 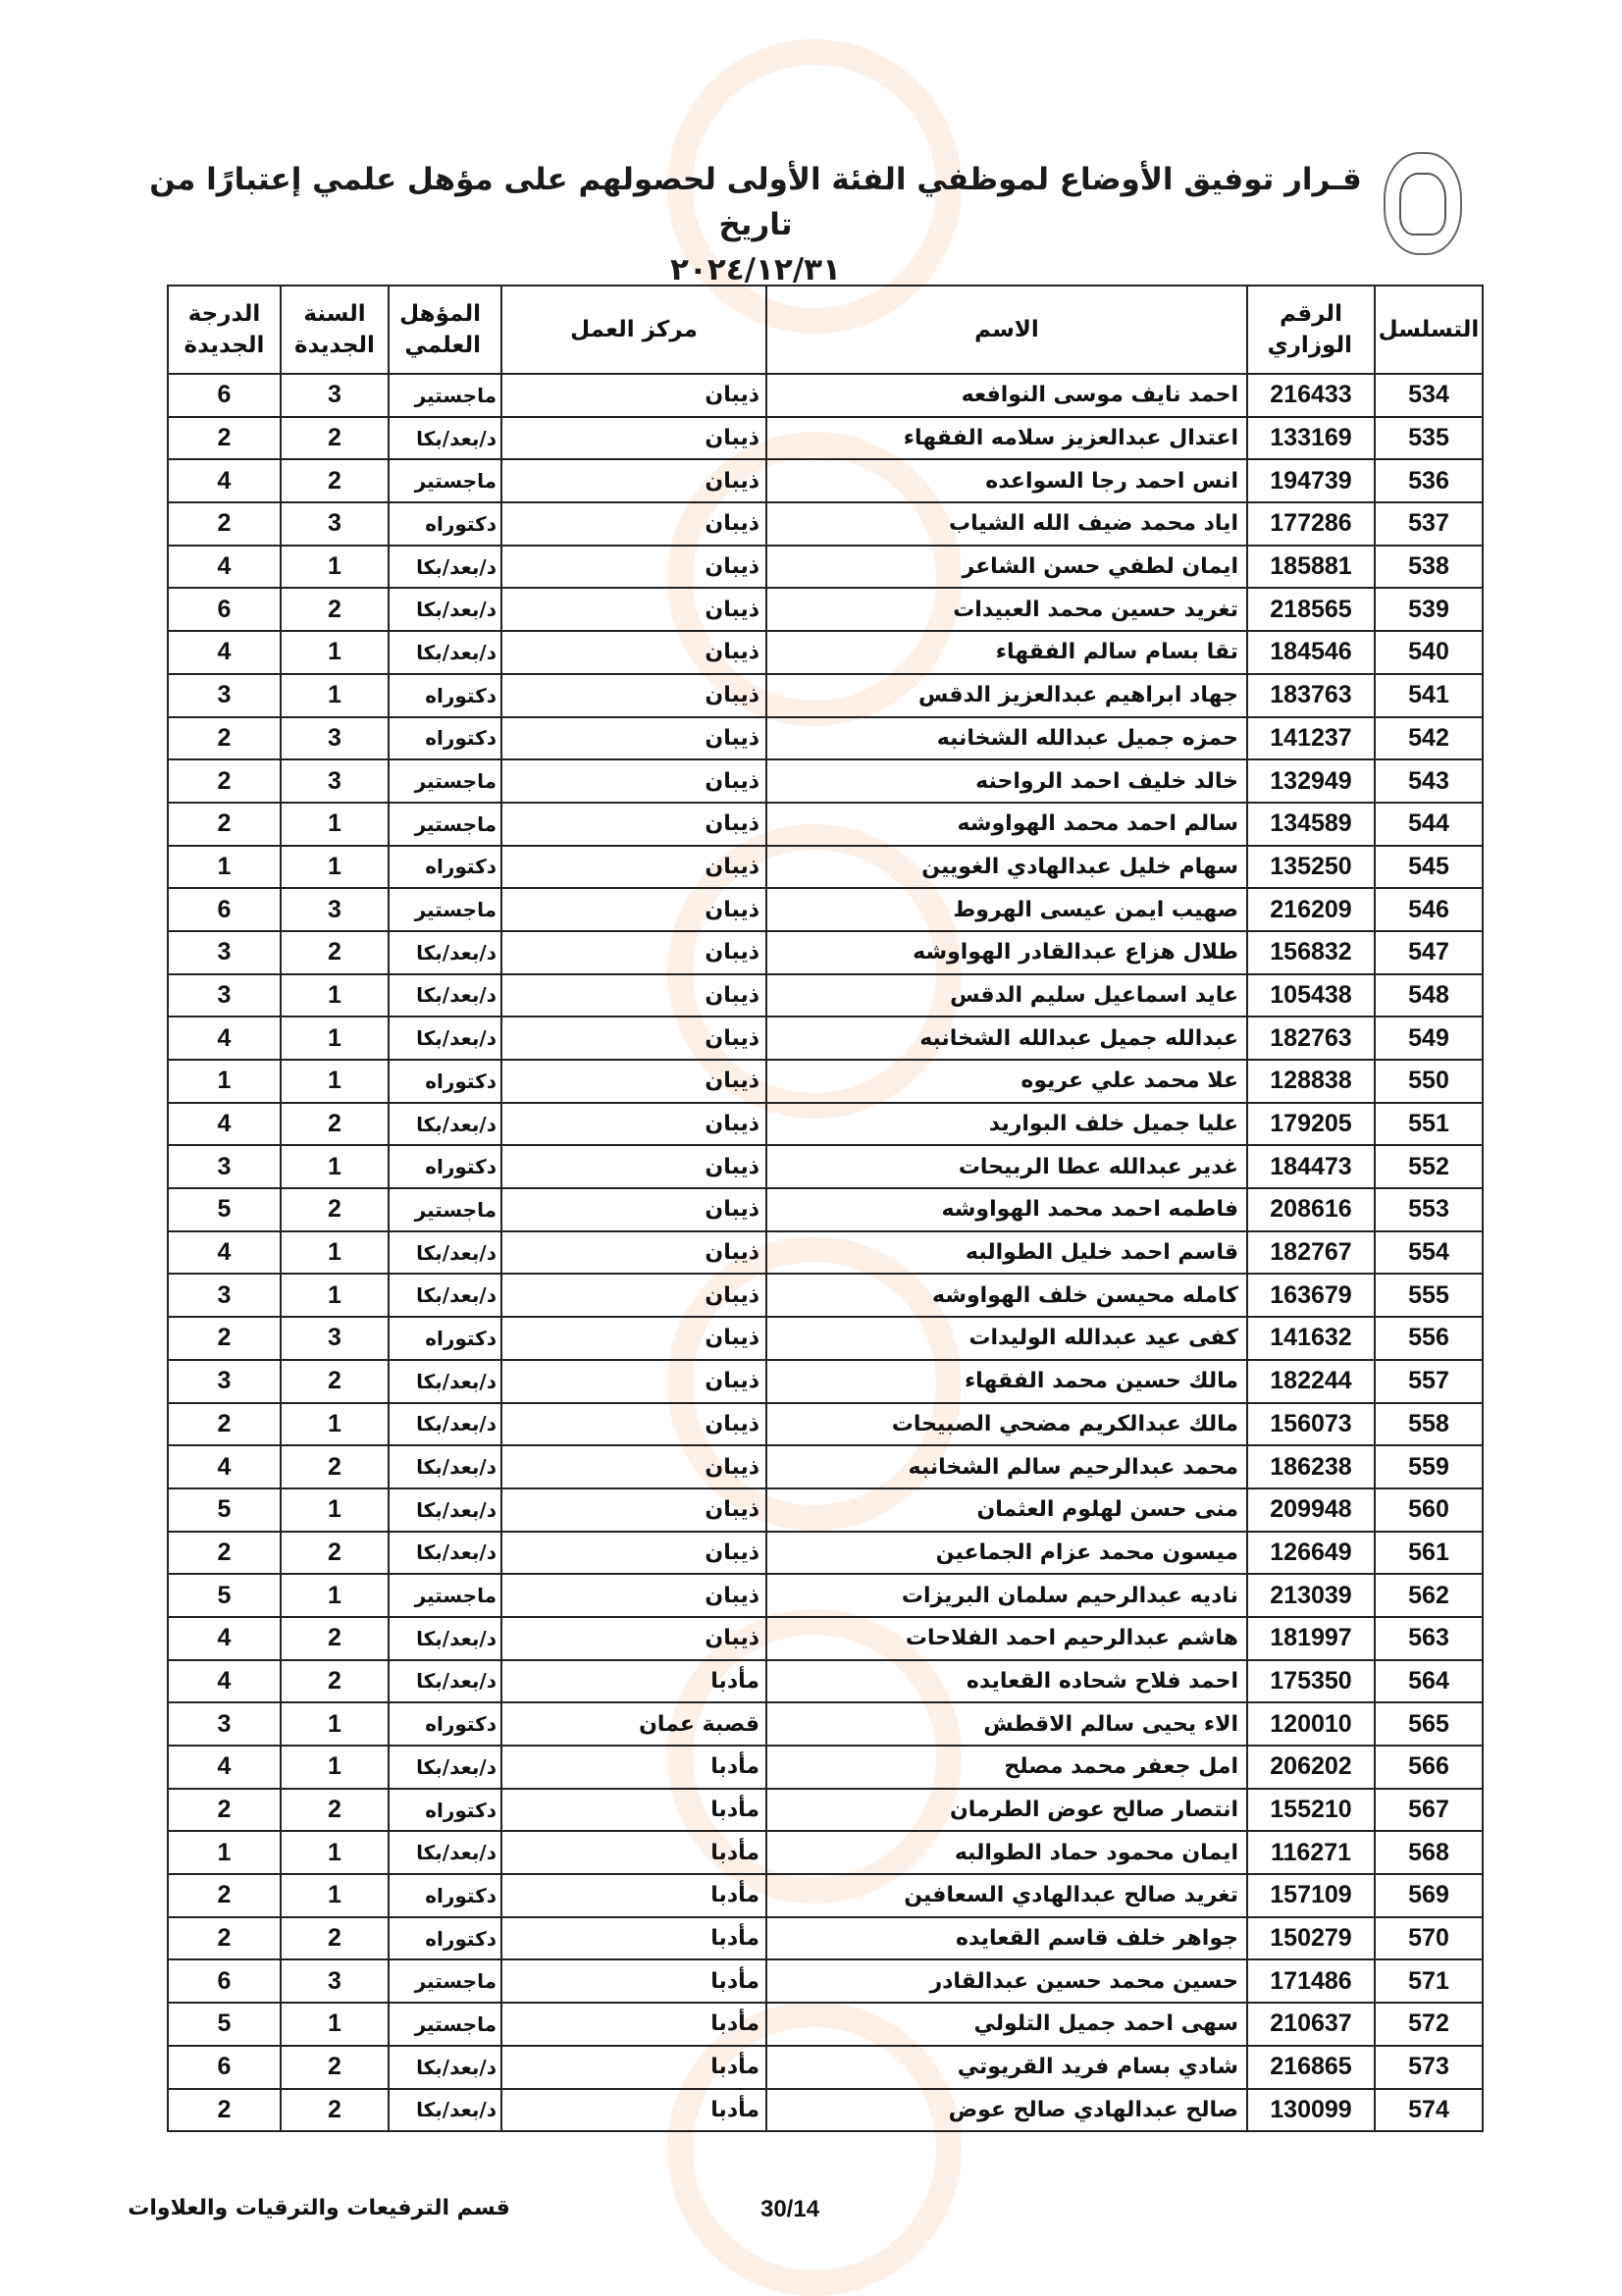 I want to click on cell-ministry-number: 182767, so click(x=1311, y=1252).